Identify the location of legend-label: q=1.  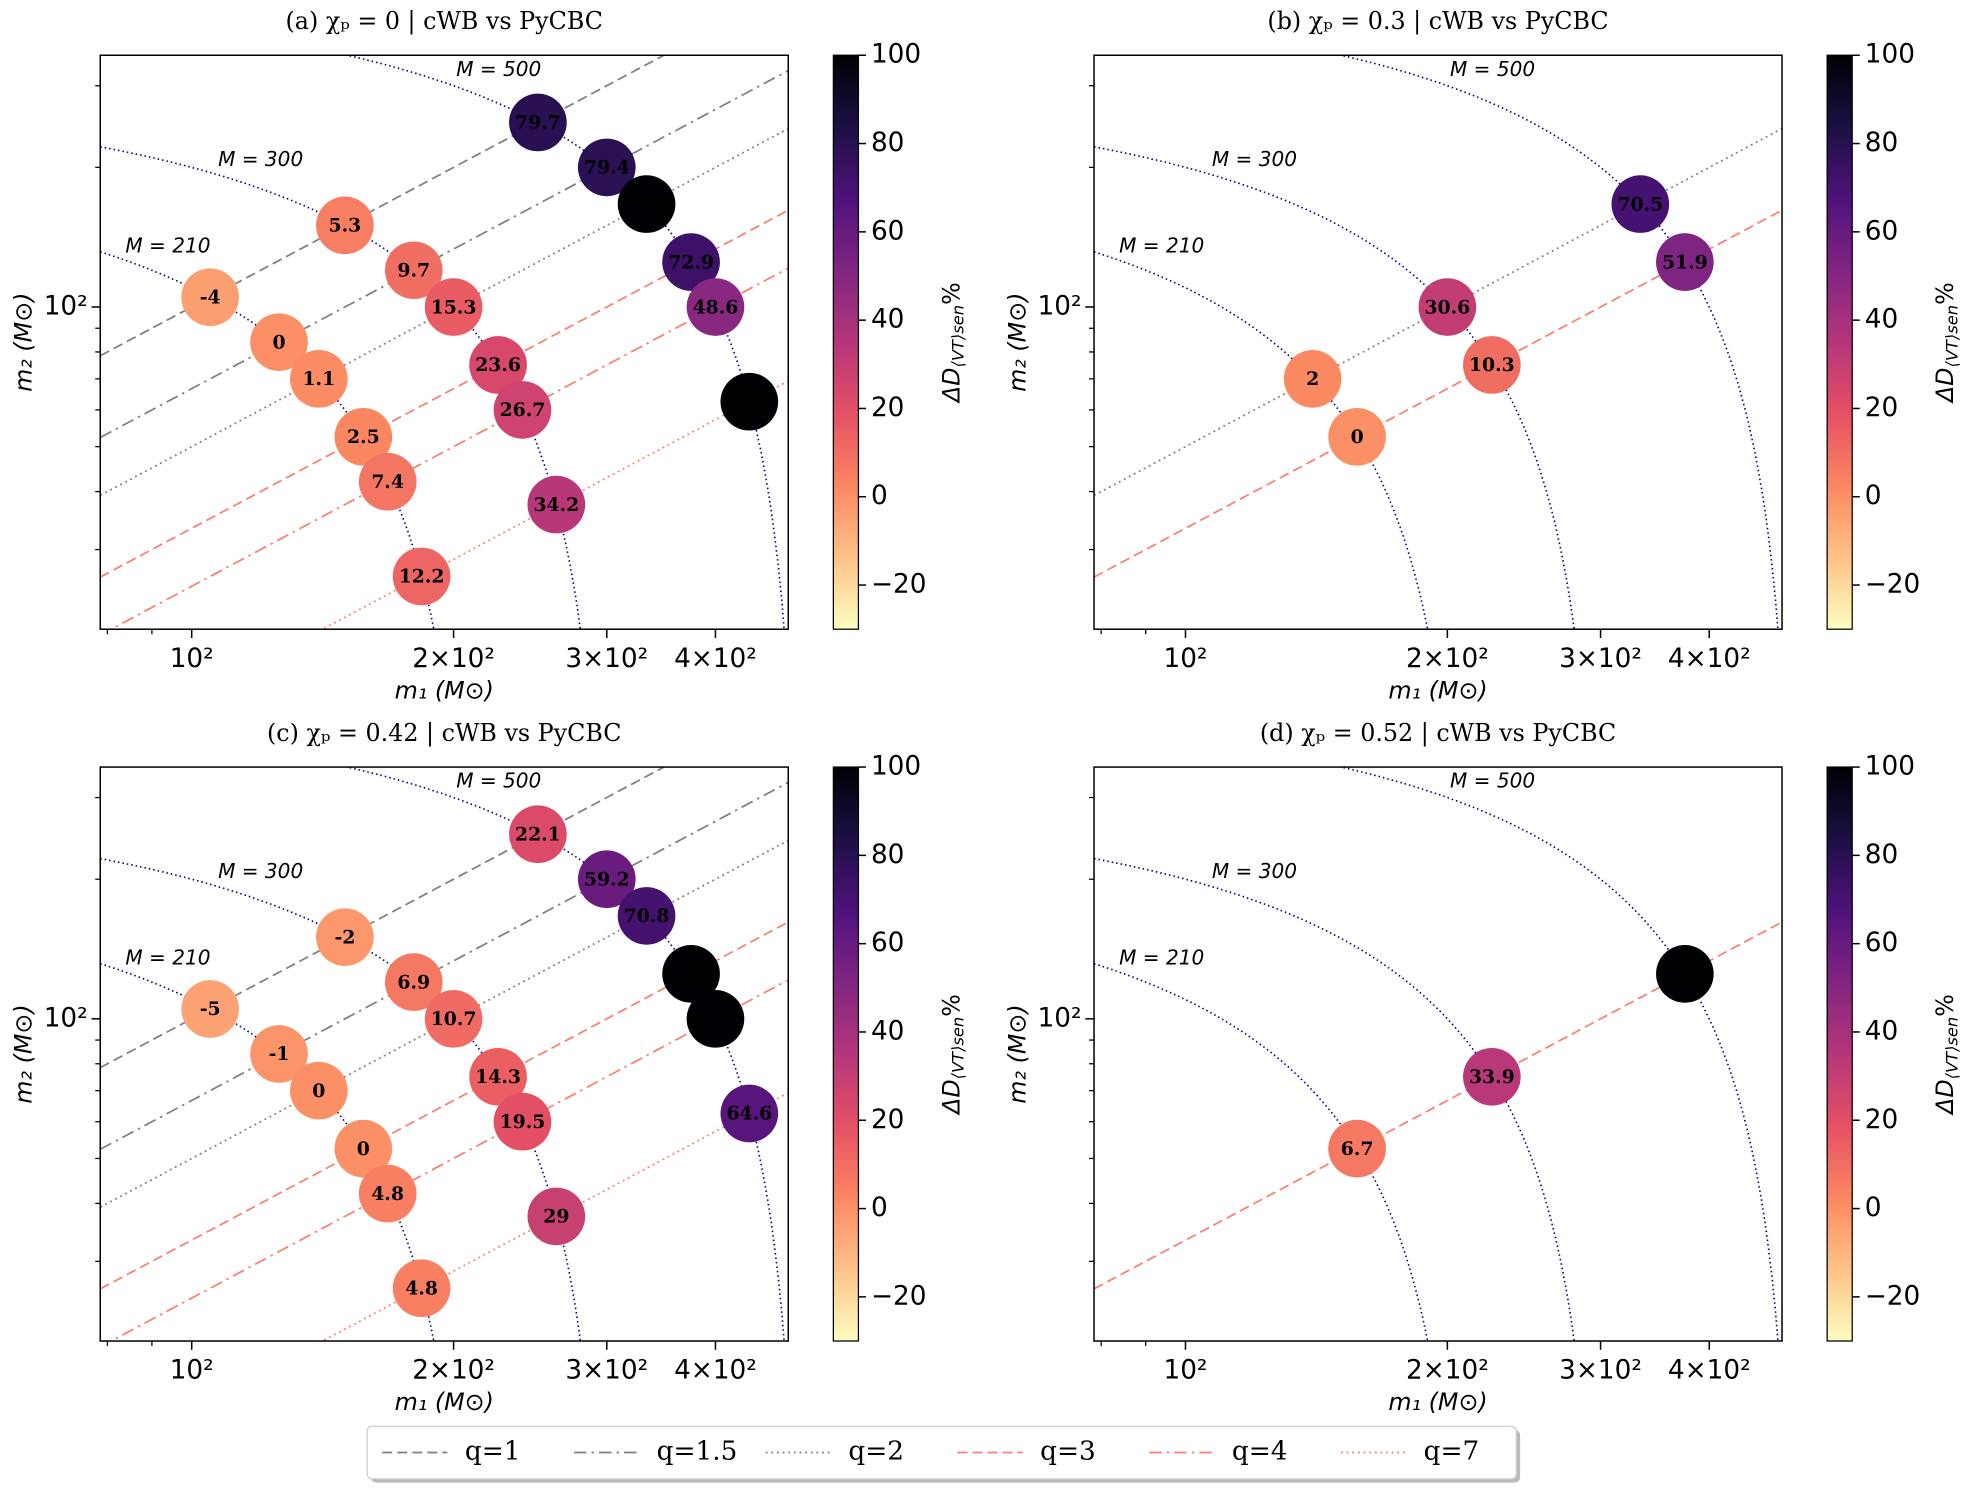
(493, 1452).